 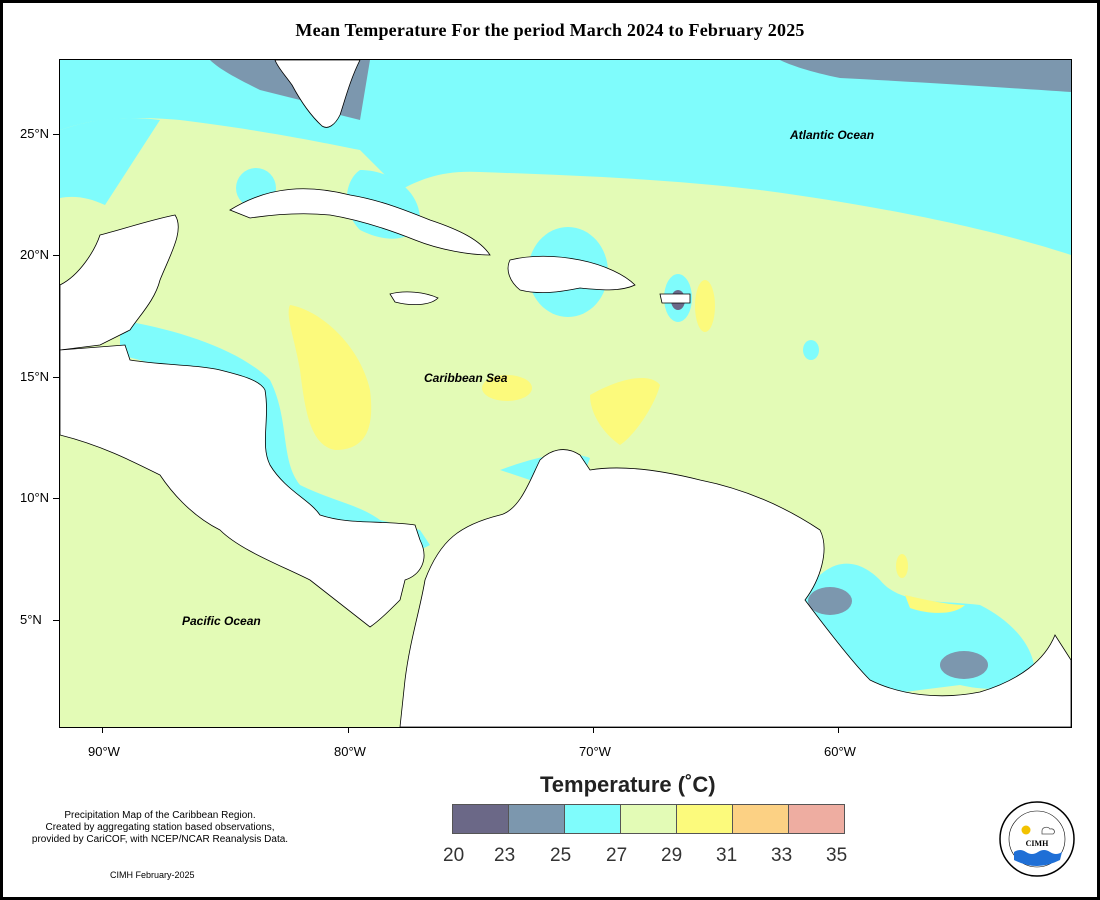 What do you see at coordinates (925, 76) in the screenshot?
I see `slate-northeast-patch` at bounding box center [925, 76].